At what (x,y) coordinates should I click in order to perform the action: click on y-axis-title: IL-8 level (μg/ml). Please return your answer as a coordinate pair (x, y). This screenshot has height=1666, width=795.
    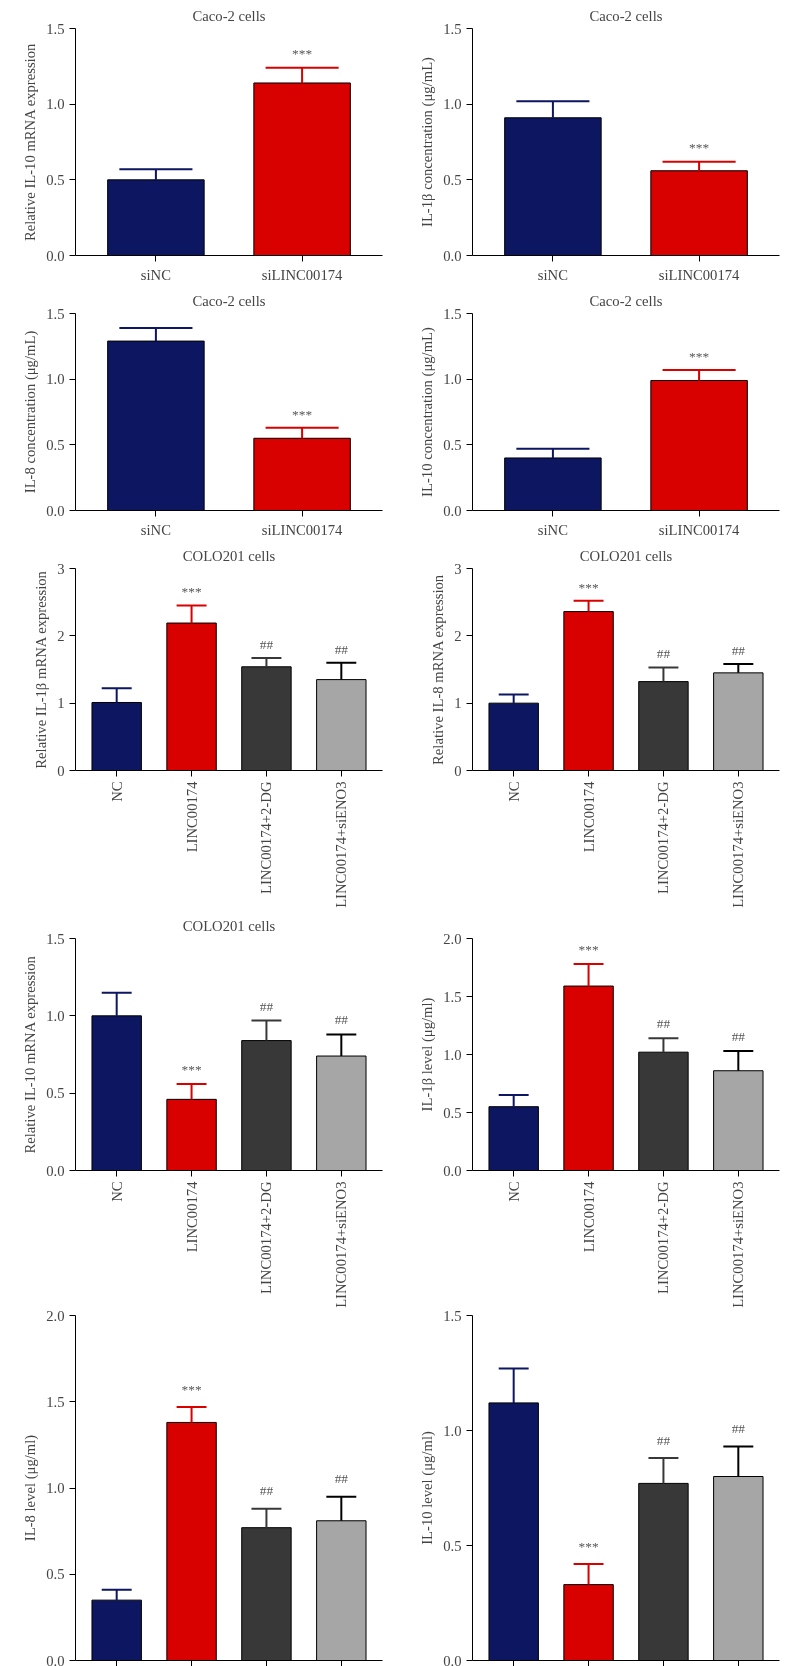
    Looking at the image, I should click on (31, 1488).